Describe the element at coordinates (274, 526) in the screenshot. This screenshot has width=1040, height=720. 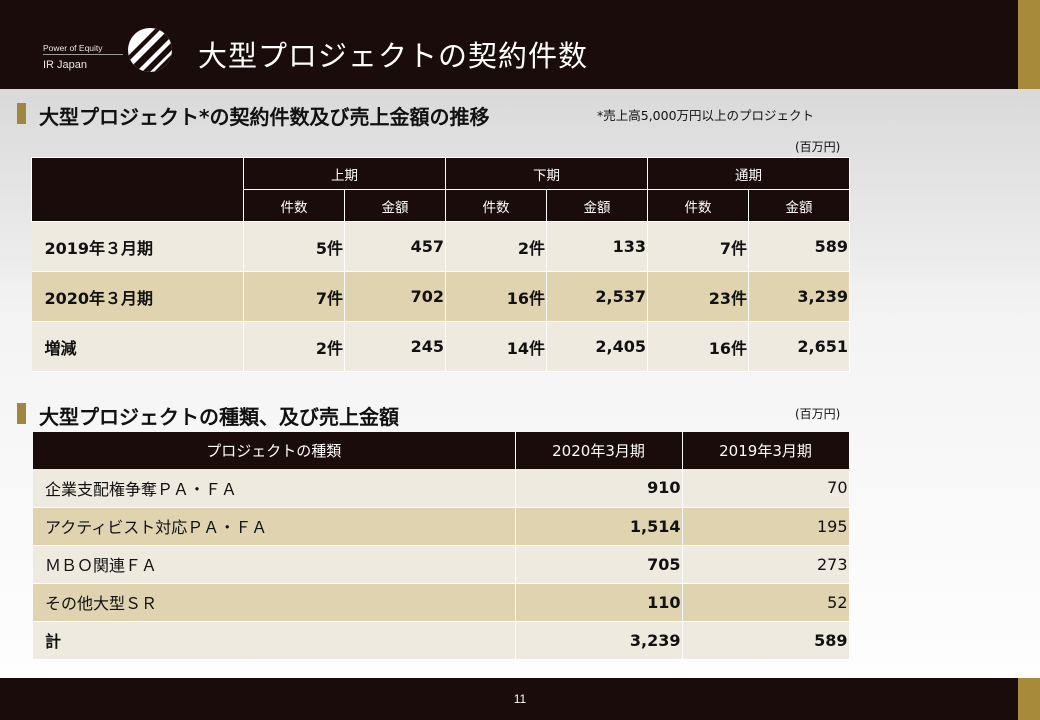
I see `project-type-name: アクティビスト対応ＰＡ・ＦＡ` at that location.